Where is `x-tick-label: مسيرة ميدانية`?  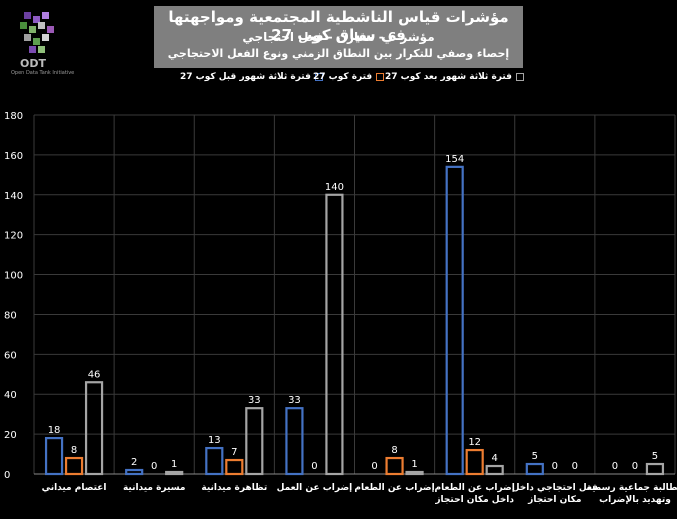 x-tick-label: مسيرة ميدانية is located at coordinates (154, 488).